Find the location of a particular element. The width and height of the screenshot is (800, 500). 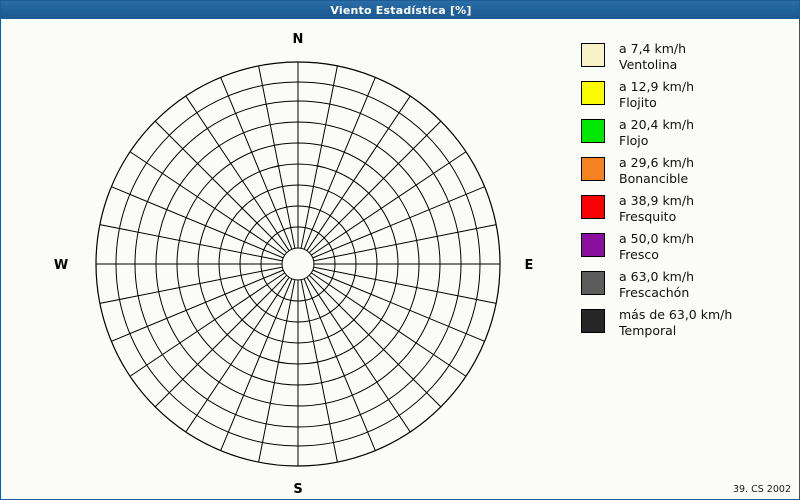

legend-speed-range: más de 63,0 km/h is located at coordinates (676, 314).